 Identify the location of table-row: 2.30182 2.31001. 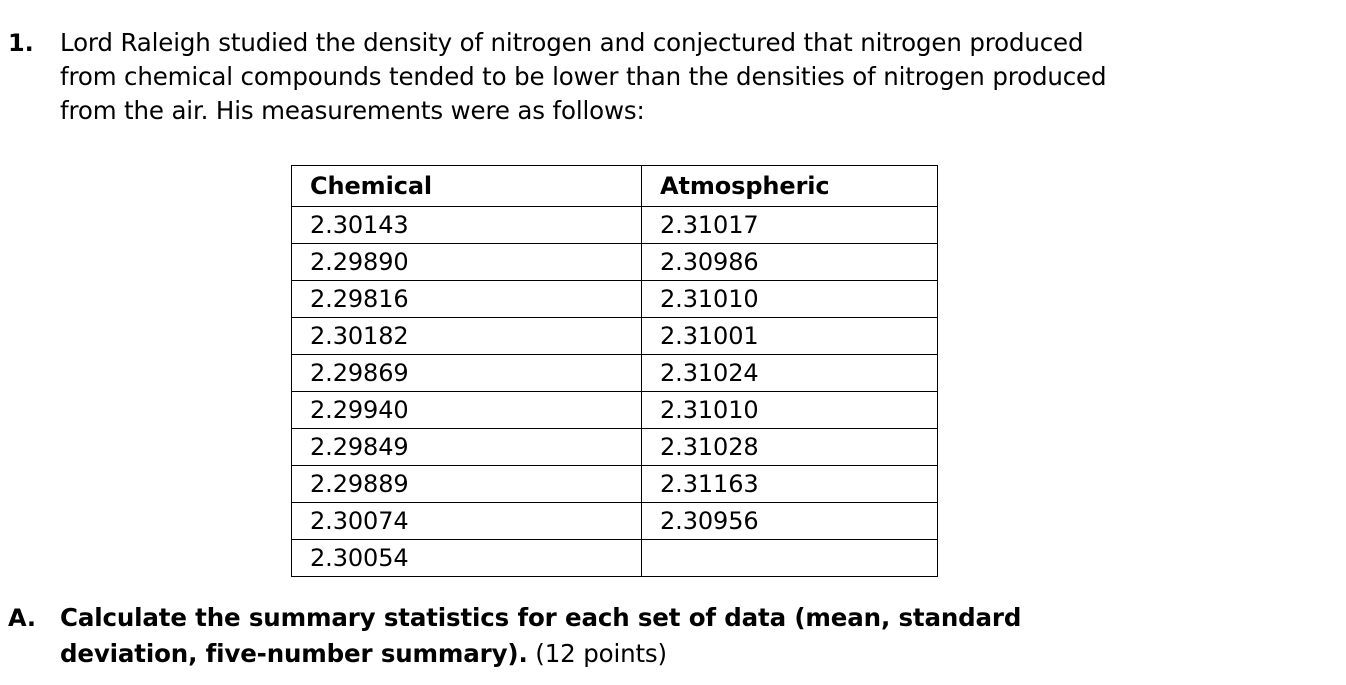
(614, 336).